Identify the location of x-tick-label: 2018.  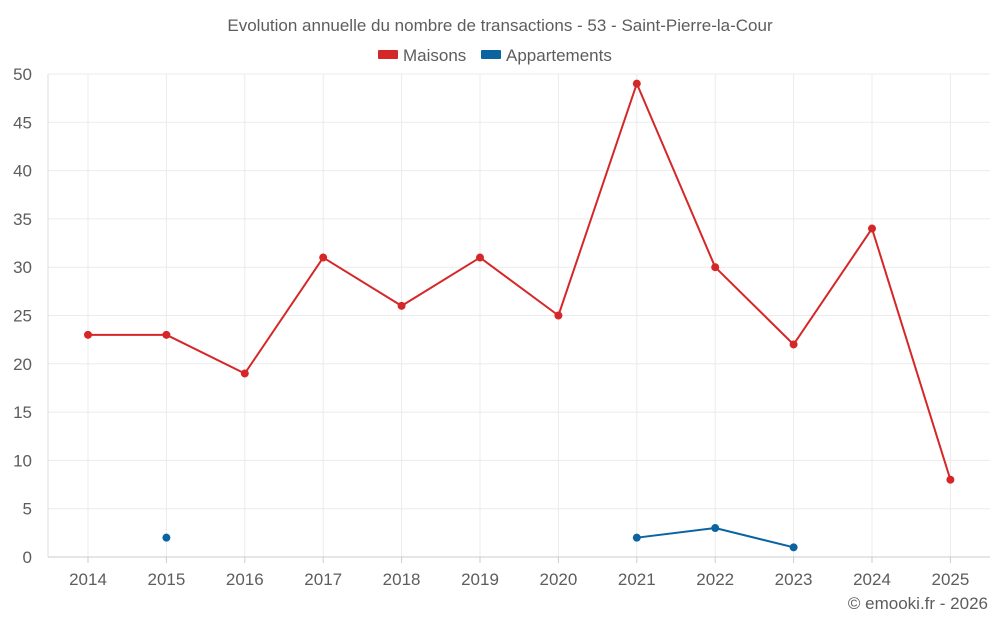
(402, 579).